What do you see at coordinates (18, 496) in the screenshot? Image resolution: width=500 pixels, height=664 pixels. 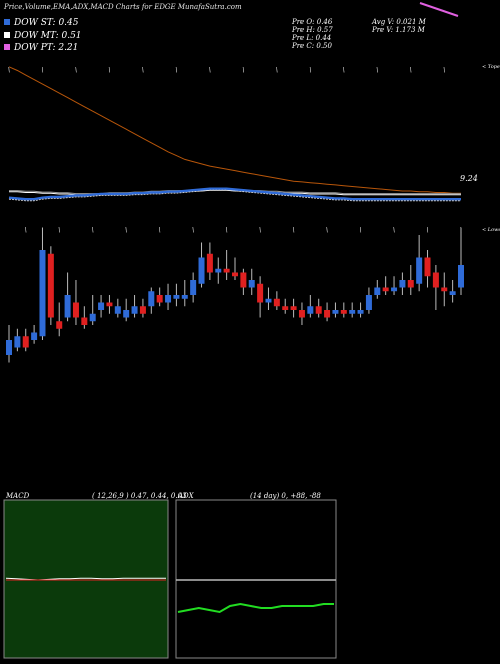 I see `macd-label: MACD` at bounding box center [18, 496].